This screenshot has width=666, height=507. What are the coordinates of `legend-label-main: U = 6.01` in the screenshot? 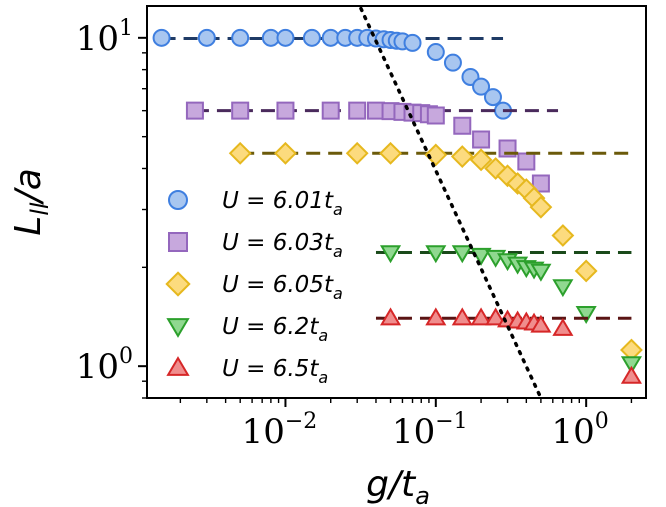 It's located at (273, 201).